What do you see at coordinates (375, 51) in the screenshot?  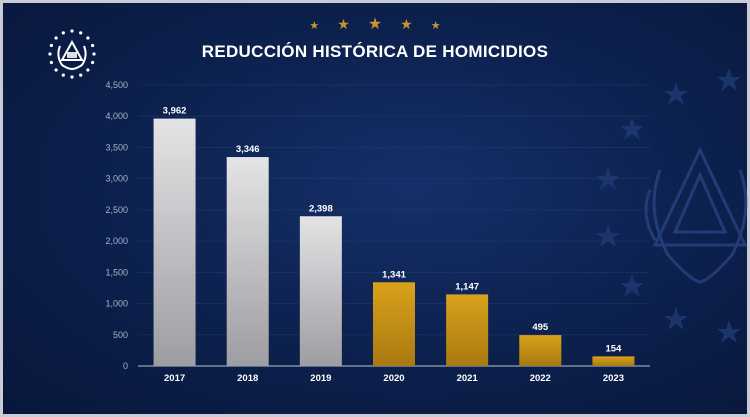 I see `chart-title: REDUCCIÓN HISTÓRICA DE HOMICIDIOS` at bounding box center [375, 51].